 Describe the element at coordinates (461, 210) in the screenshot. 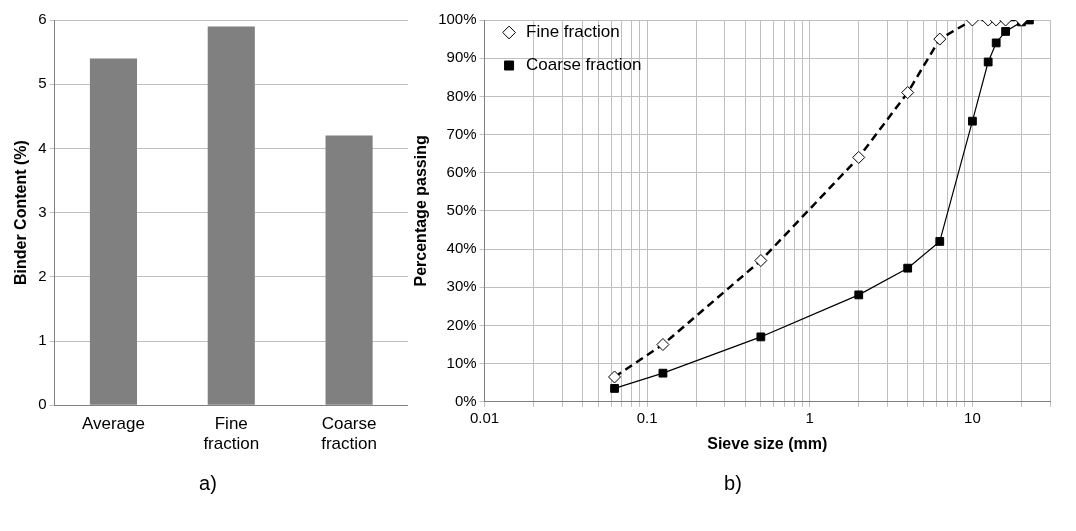

I see `y-tick-label: 50%` at that location.